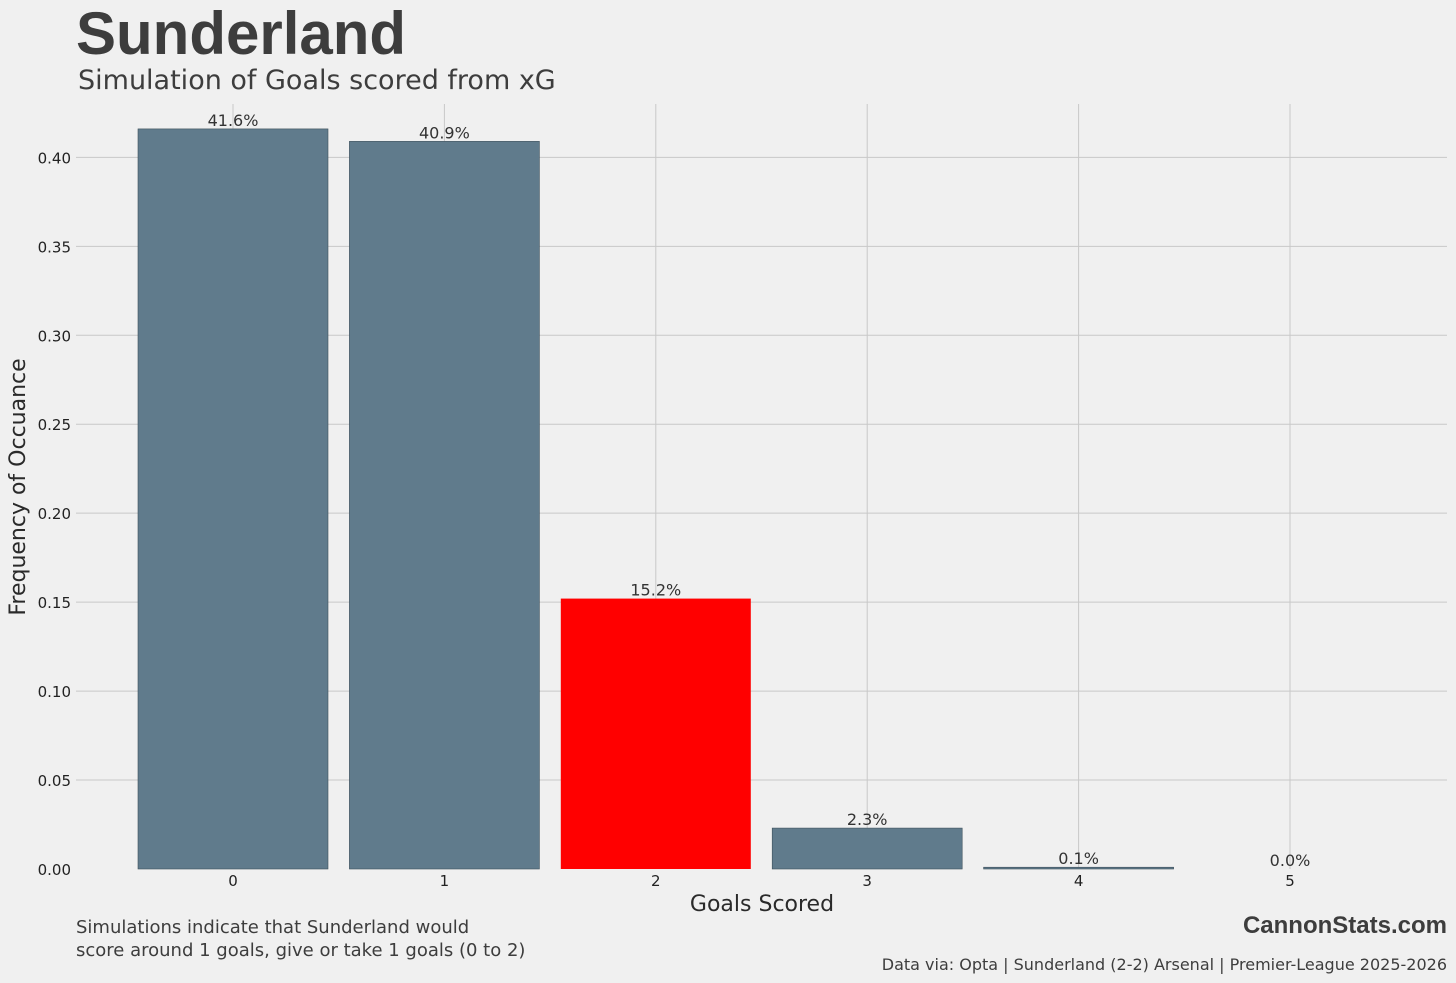 The height and width of the screenshot is (983, 1456). Describe the element at coordinates (233, 120) in the screenshot. I see `data-label-0: 41.6%` at that location.